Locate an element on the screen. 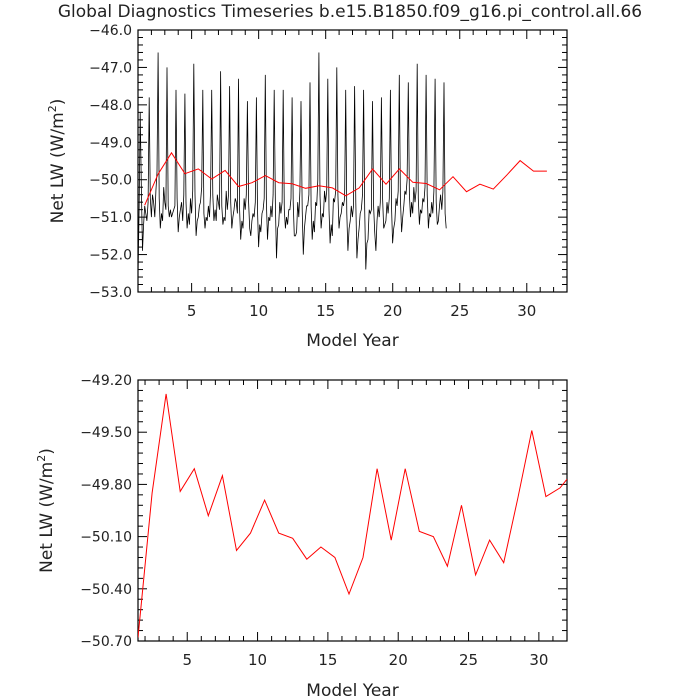  y-tick-label: −48.0 is located at coordinates (110, 106).